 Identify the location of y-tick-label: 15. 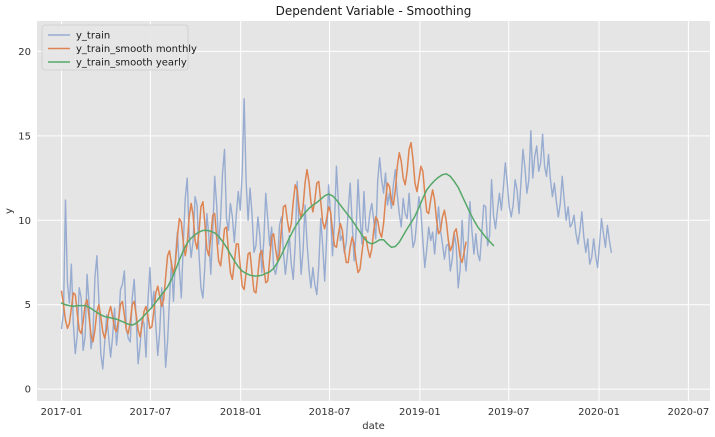
(24, 136).